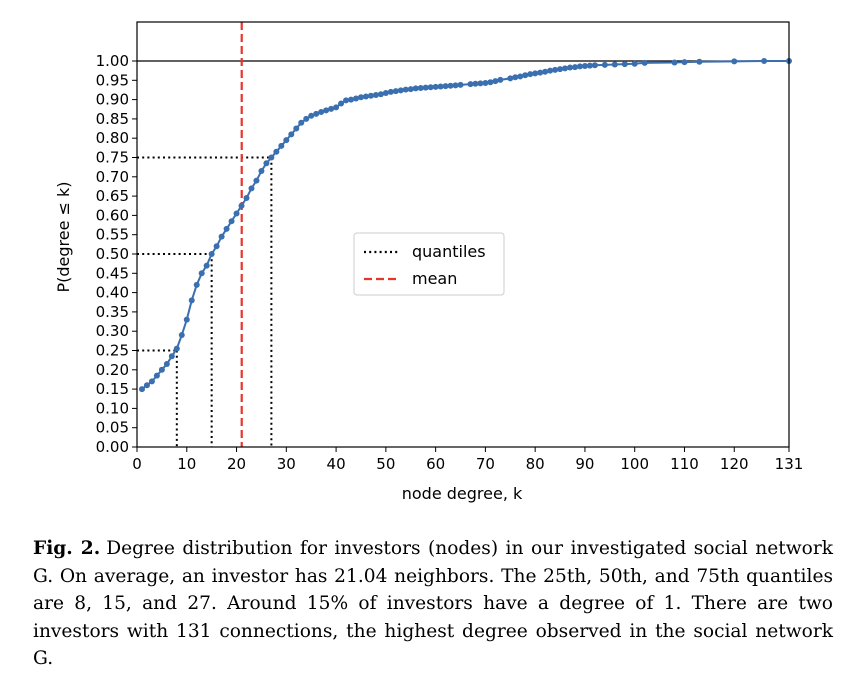 Image resolution: width=866 pixels, height=673 pixels. I want to click on x-tick-label: 20, so click(236, 464).